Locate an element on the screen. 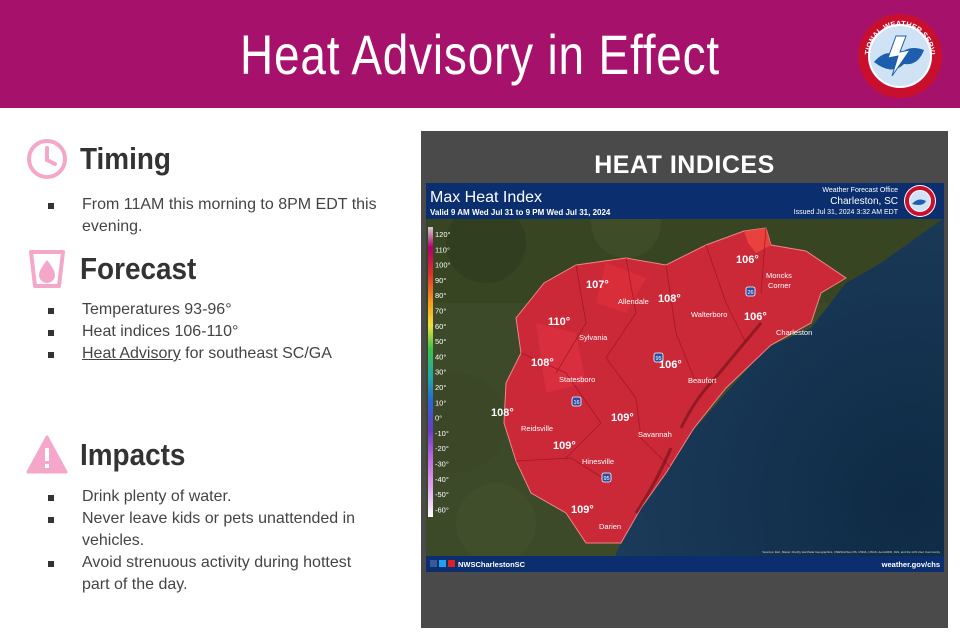 Image resolution: width=960 pixels, height=640 pixels. legend-color-bar is located at coordinates (430, 372).